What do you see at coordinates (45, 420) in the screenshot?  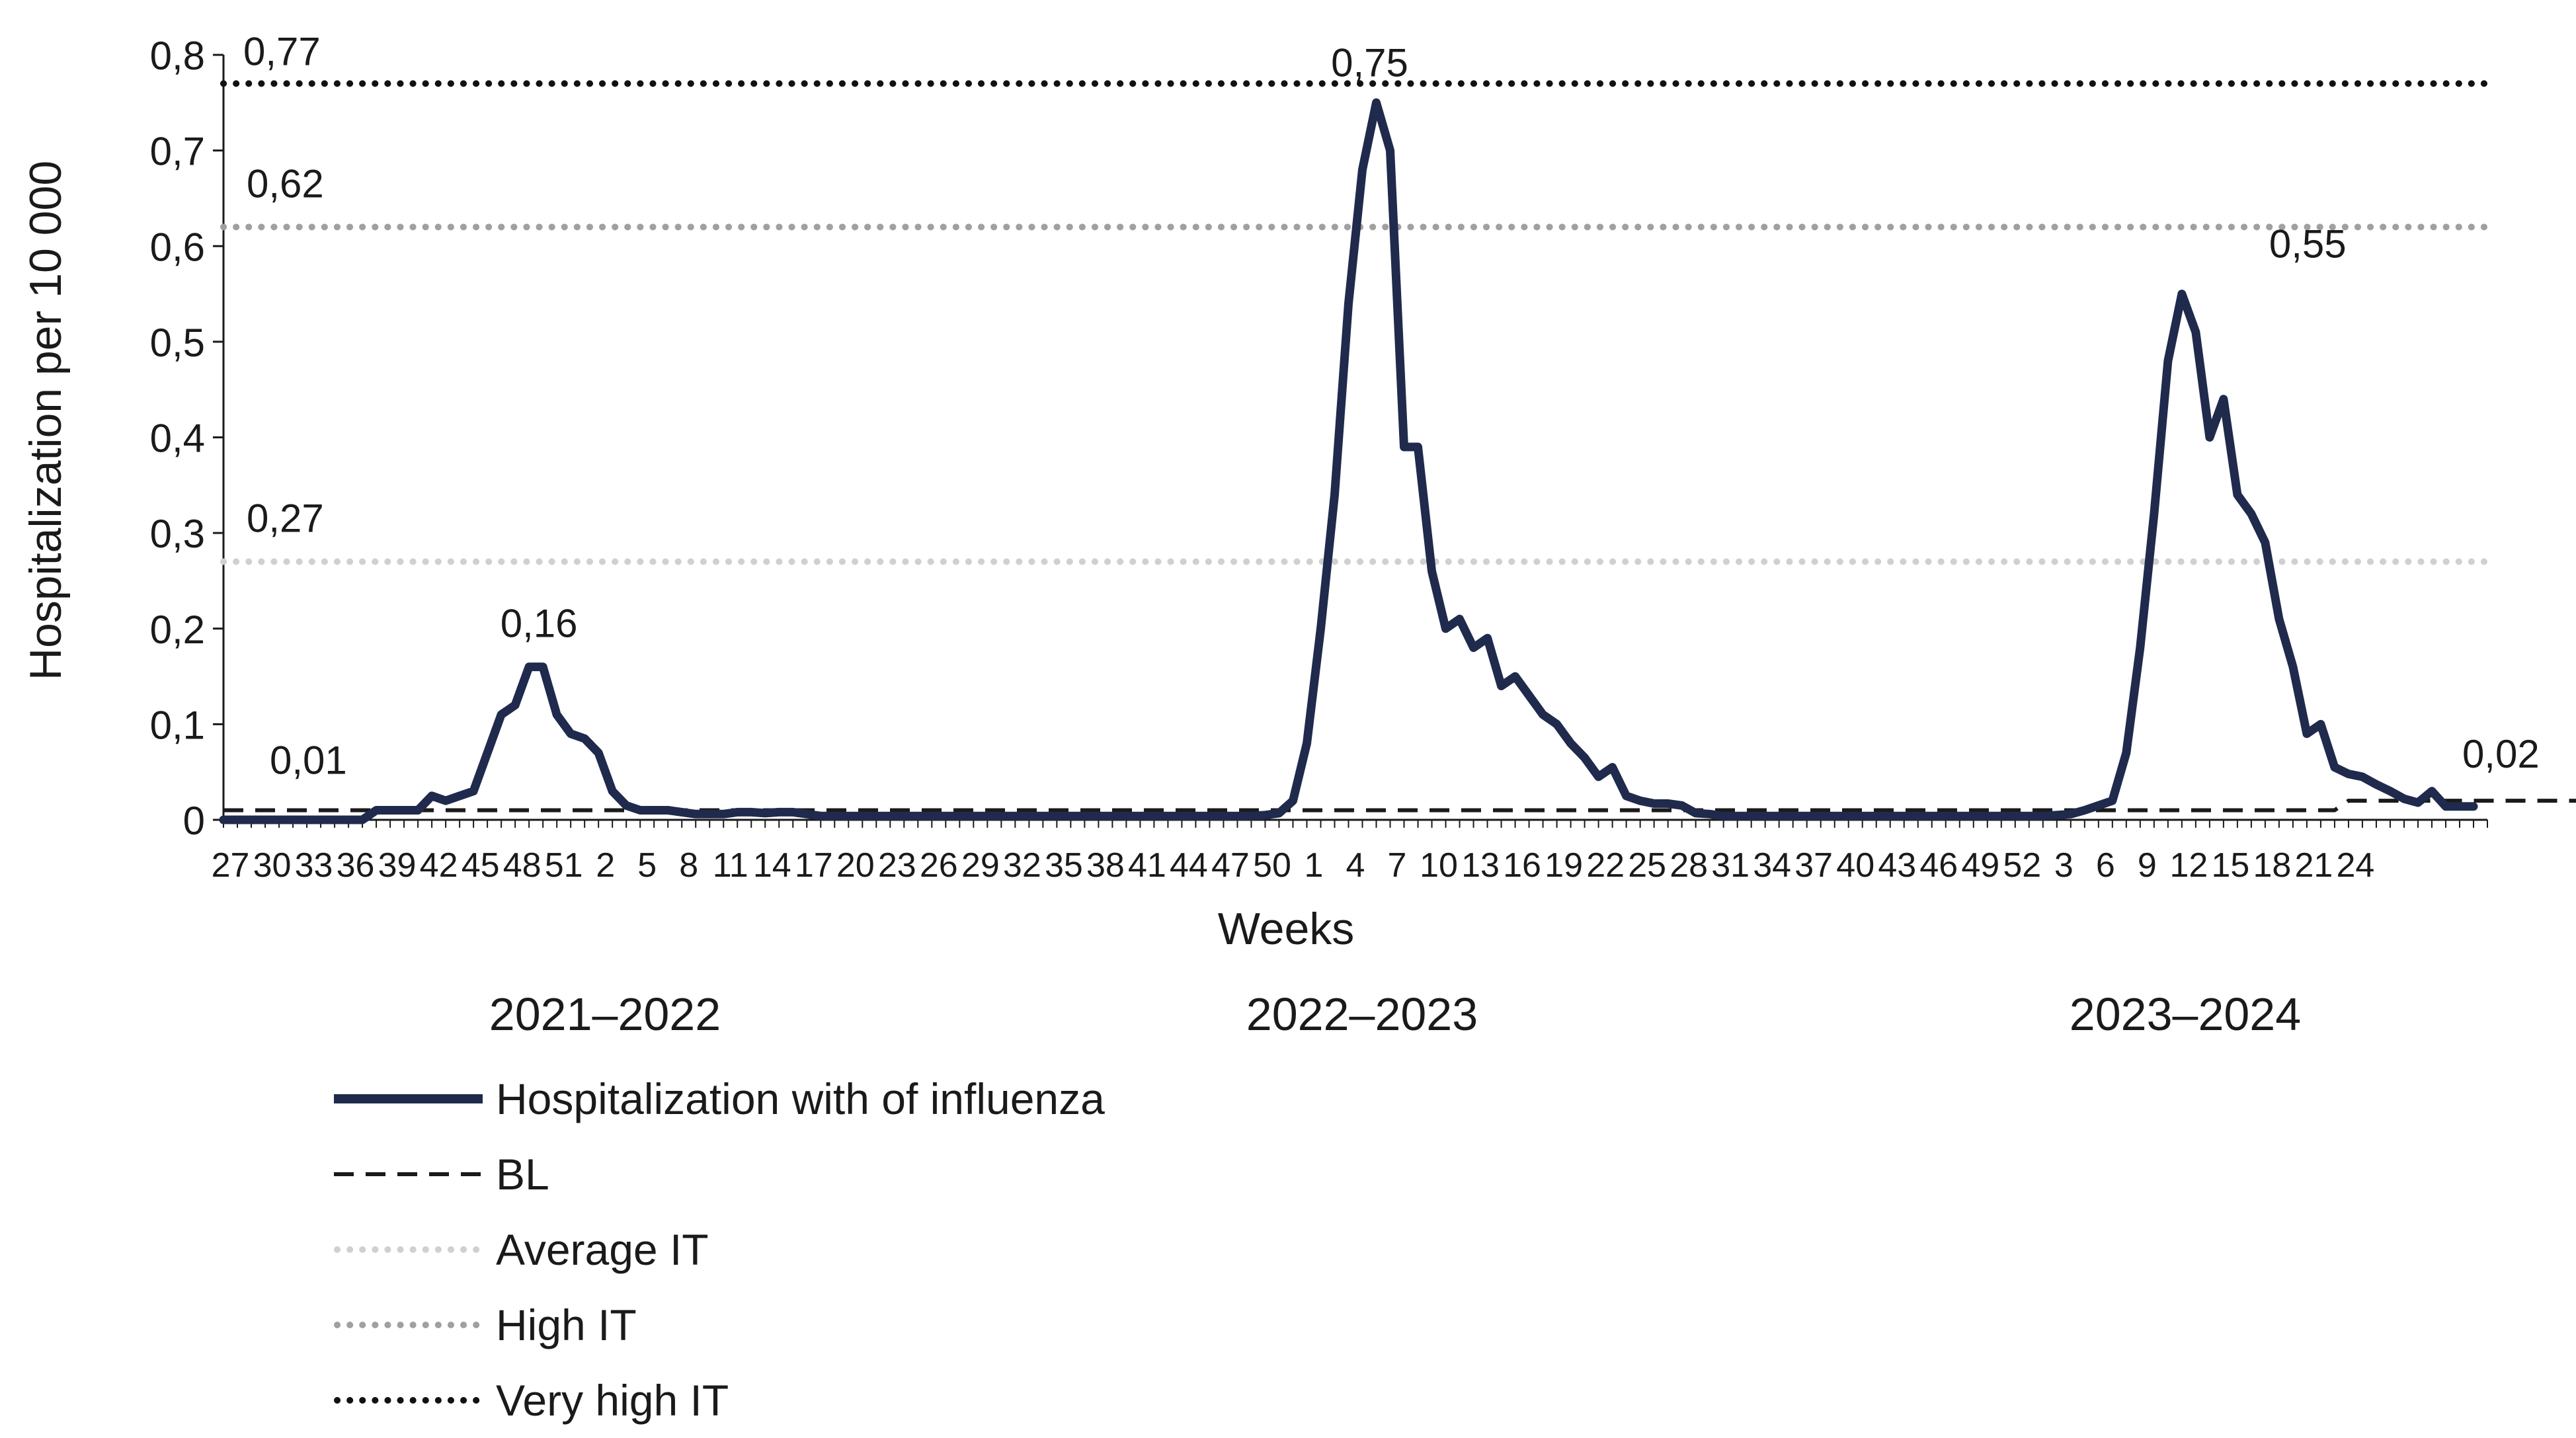 I see `y-axis-label: Hospitalization per 10 000` at bounding box center [45, 420].